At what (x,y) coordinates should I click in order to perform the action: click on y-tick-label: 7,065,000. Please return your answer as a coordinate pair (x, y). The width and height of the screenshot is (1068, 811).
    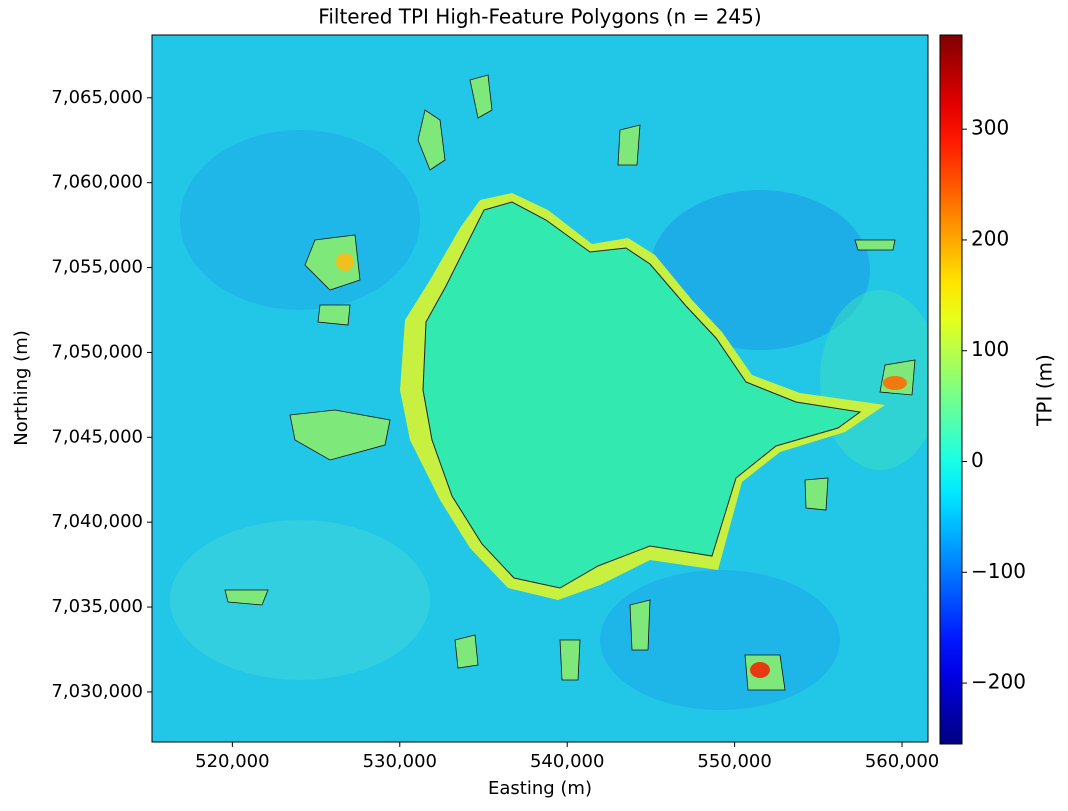
    Looking at the image, I should click on (97, 97).